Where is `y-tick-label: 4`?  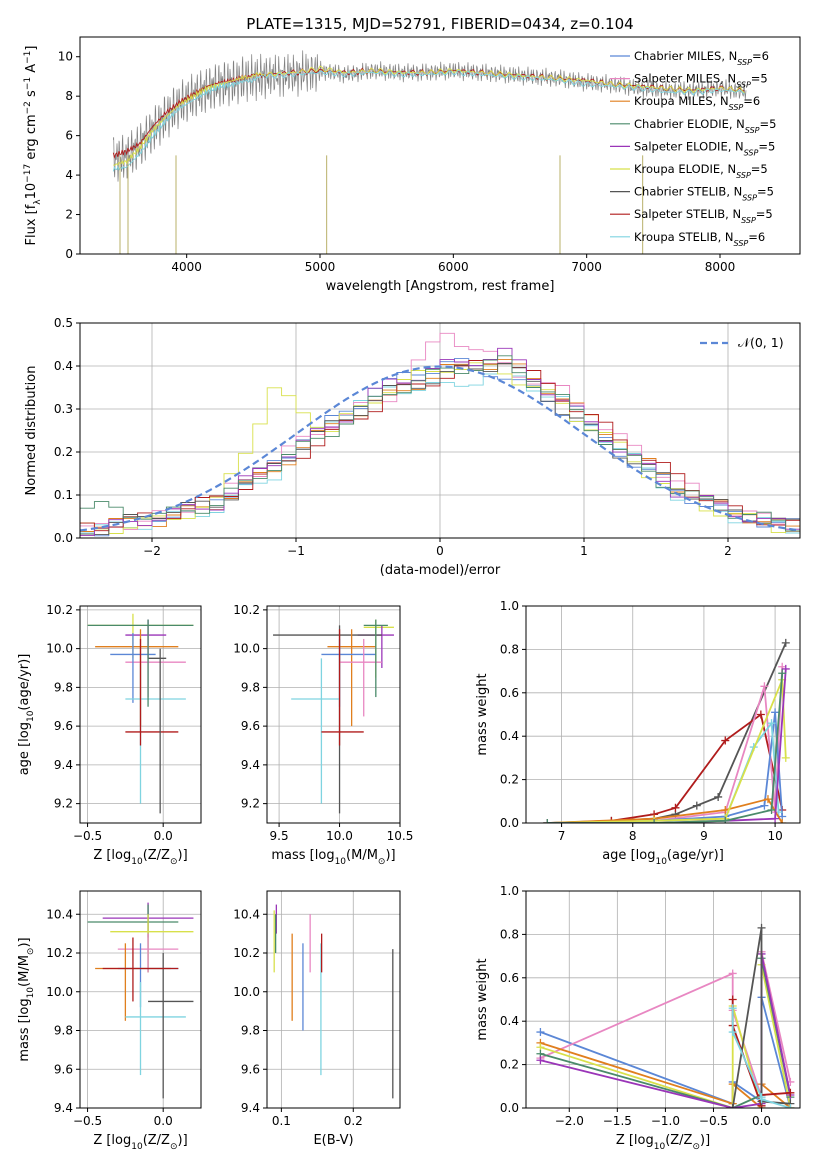
y-tick-label: 4 is located at coordinates (69, 175).